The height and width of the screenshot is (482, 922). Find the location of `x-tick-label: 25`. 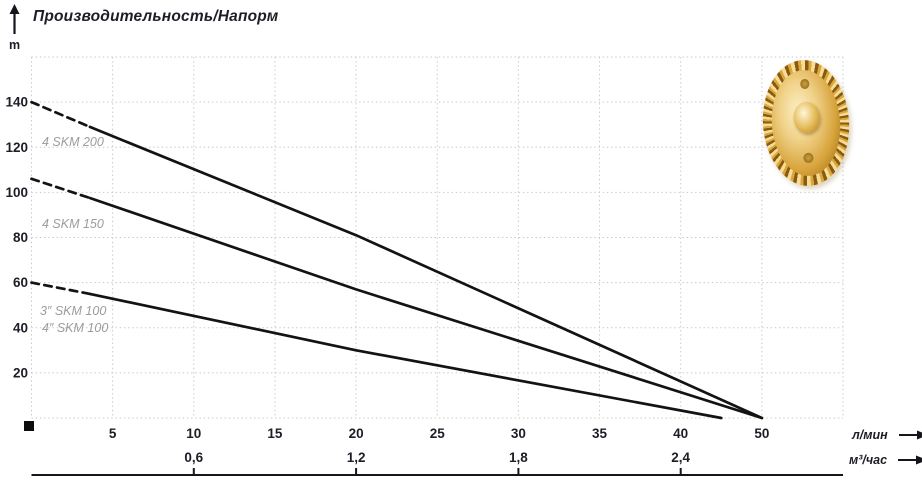

x-tick-label: 25 is located at coordinates (438, 433).